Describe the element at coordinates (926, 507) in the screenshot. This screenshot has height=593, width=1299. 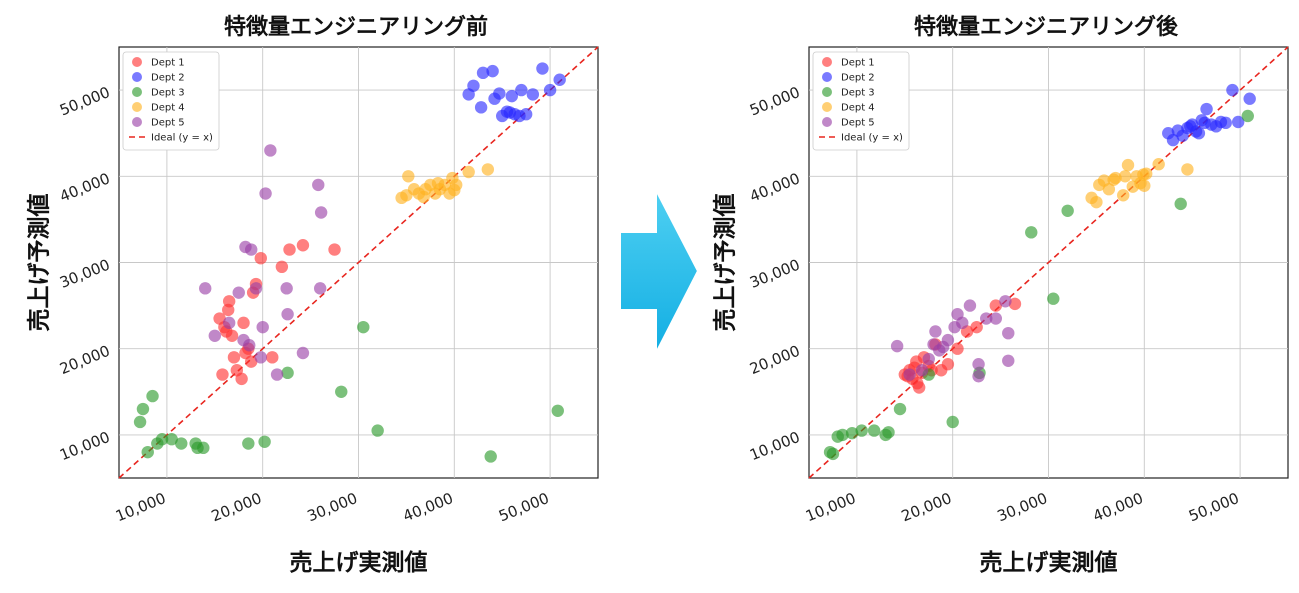
I see `x-tick-label: 20,000` at that location.